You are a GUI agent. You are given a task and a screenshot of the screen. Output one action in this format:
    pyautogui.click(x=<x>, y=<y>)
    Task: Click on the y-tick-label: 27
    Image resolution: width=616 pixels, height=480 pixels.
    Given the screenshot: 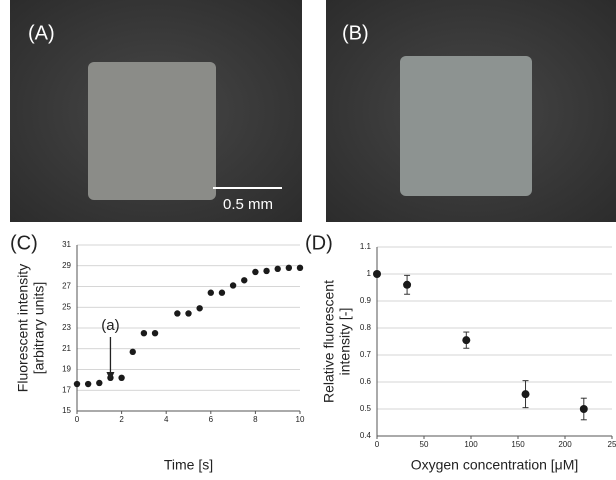 What is the action you would take?
    pyautogui.click(x=66, y=286)
    